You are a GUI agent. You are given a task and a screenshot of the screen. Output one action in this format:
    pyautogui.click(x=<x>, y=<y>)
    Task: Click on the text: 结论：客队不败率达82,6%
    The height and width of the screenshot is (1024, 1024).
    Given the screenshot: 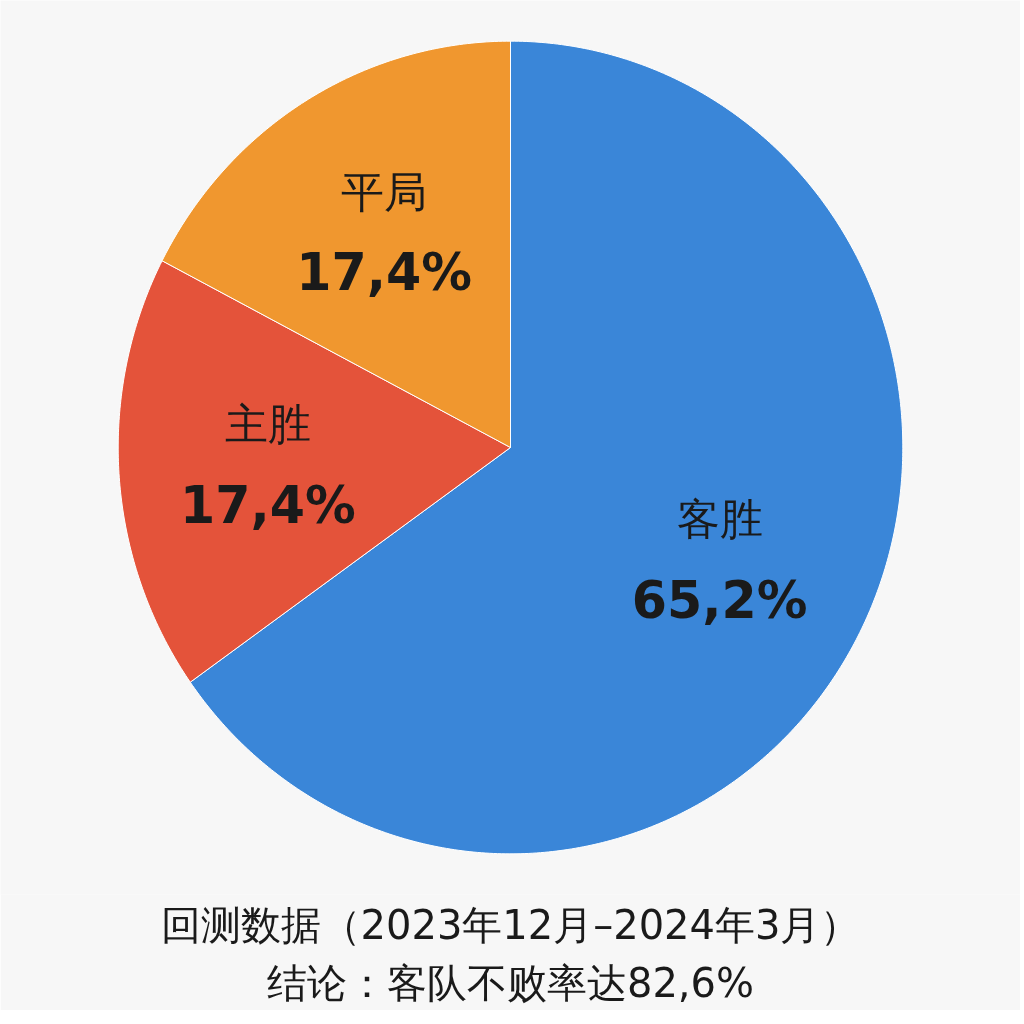 What is the action you would take?
    pyautogui.click(x=510, y=982)
    